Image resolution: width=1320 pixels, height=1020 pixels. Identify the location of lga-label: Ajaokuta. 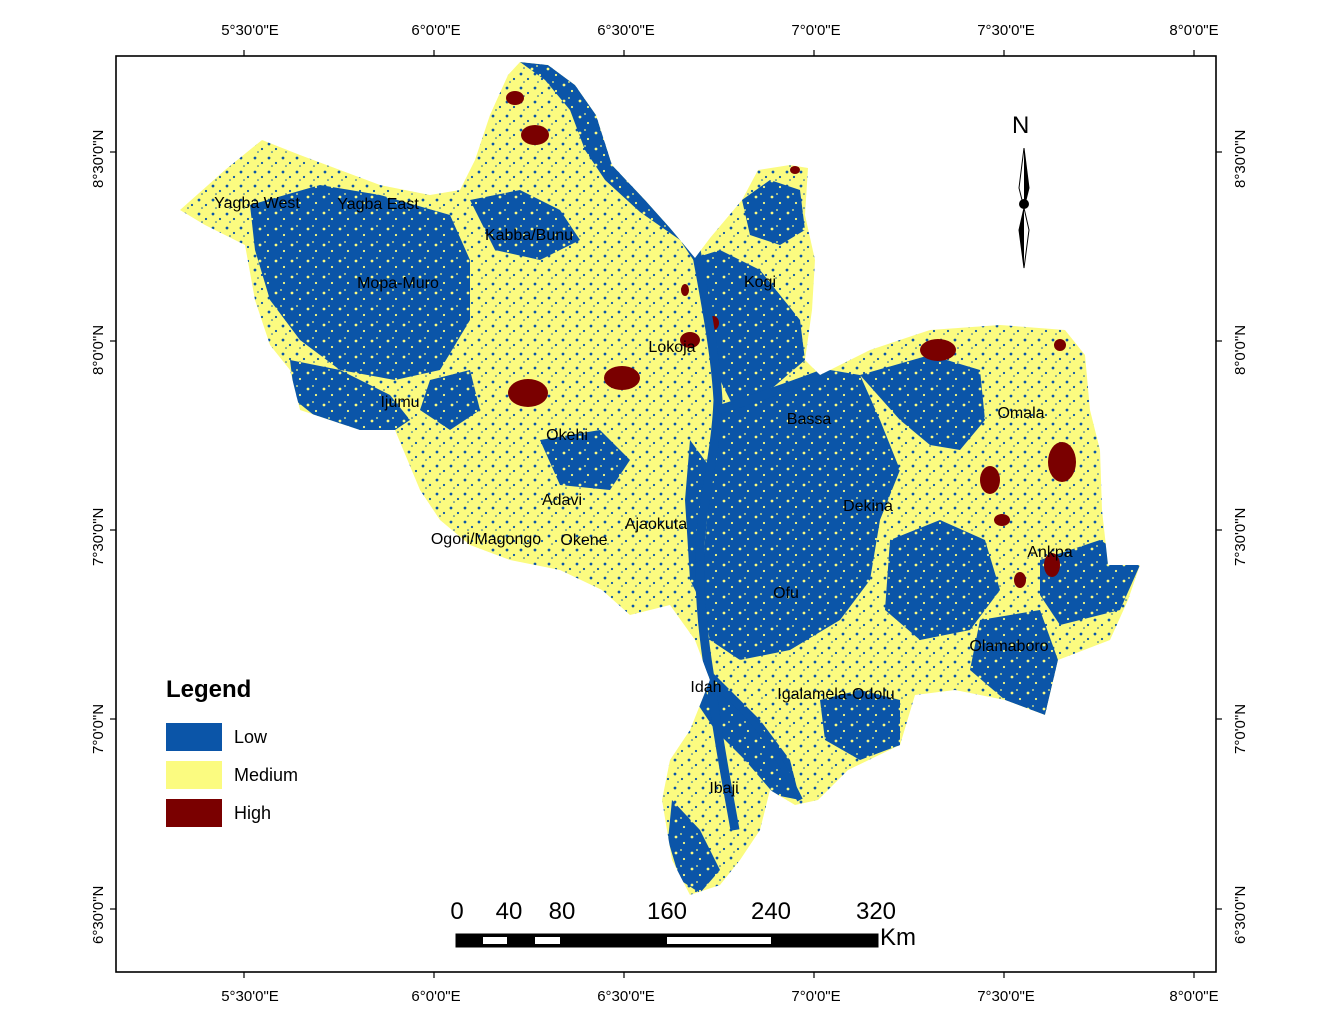
(656, 524).